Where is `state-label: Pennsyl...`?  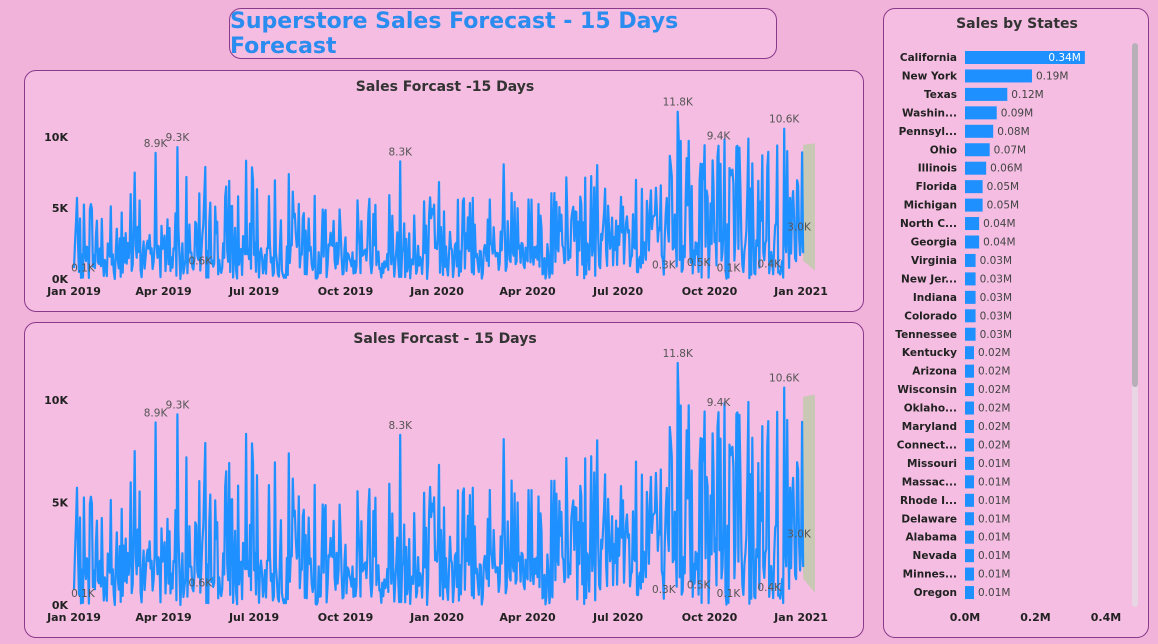 state-label: Pennsyl... is located at coordinates (928, 132).